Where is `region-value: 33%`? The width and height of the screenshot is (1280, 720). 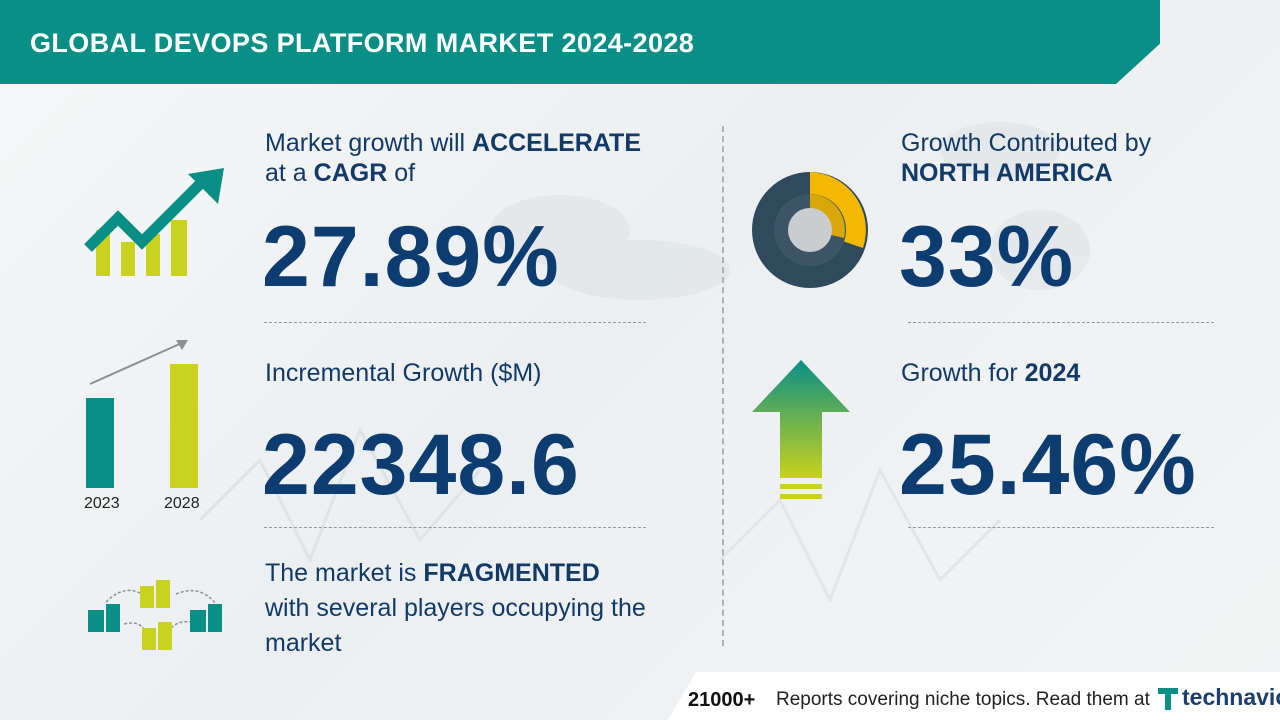
region-value: 33% is located at coordinates (987, 257).